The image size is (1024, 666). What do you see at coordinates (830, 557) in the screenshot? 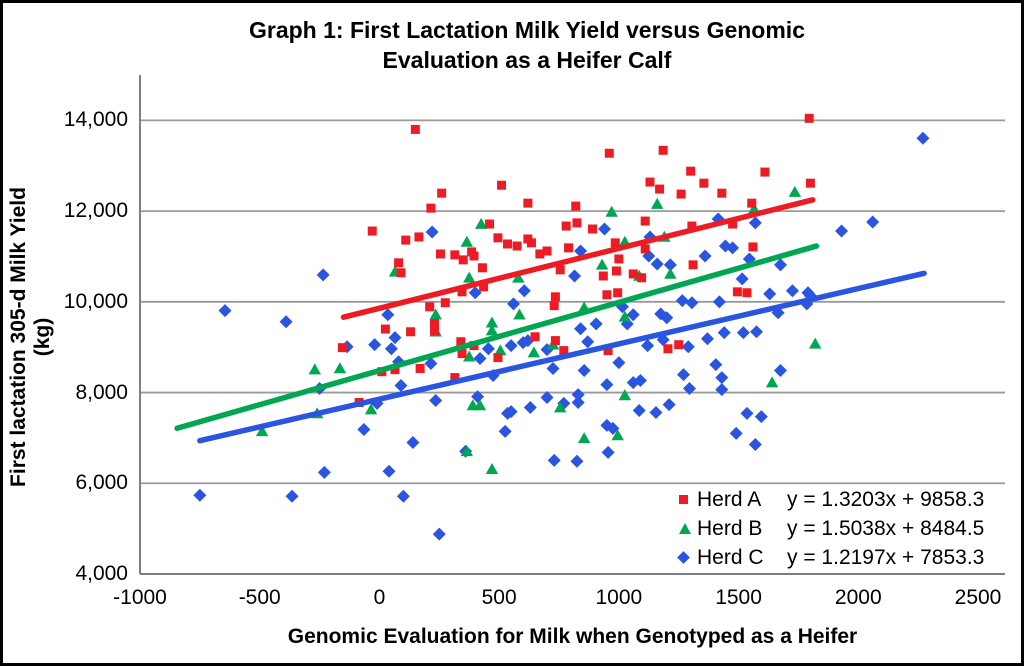
I see `legend-row-herd-c: Herd C y = 1.2197x + 7853.3` at bounding box center [830, 557].